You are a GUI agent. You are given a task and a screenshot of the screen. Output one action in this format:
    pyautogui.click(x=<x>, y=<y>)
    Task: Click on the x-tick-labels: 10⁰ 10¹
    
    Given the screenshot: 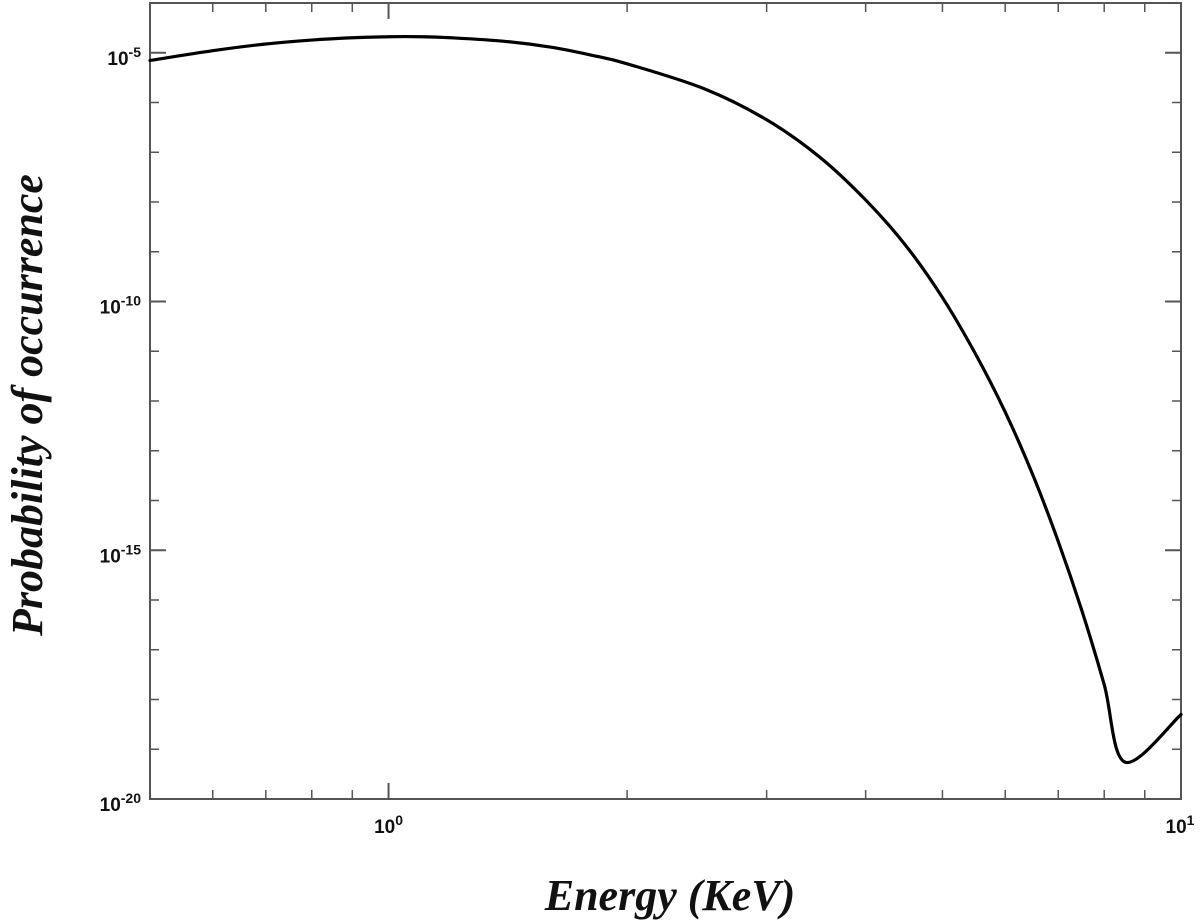 What is the action you would take?
    pyautogui.click(x=784, y=825)
    